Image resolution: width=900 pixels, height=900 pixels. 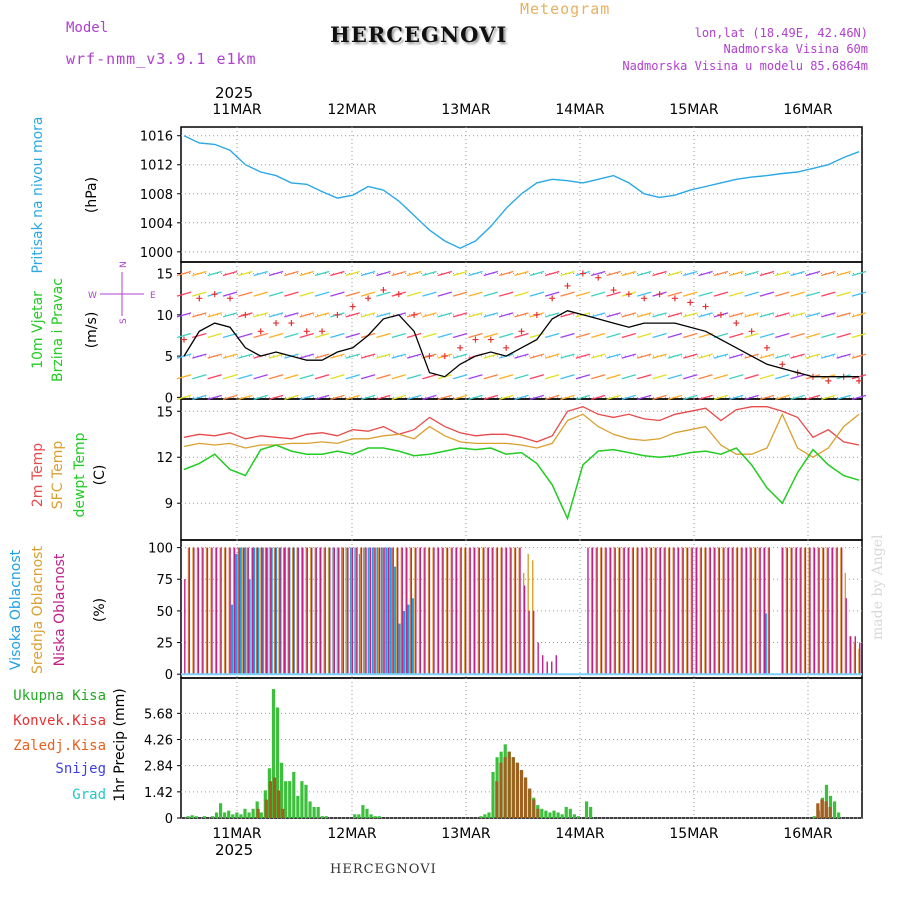 What do you see at coordinates (807, 110) in the screenshot?
I see `day-label-top: 16MAR` at bounding box center [807, 110].